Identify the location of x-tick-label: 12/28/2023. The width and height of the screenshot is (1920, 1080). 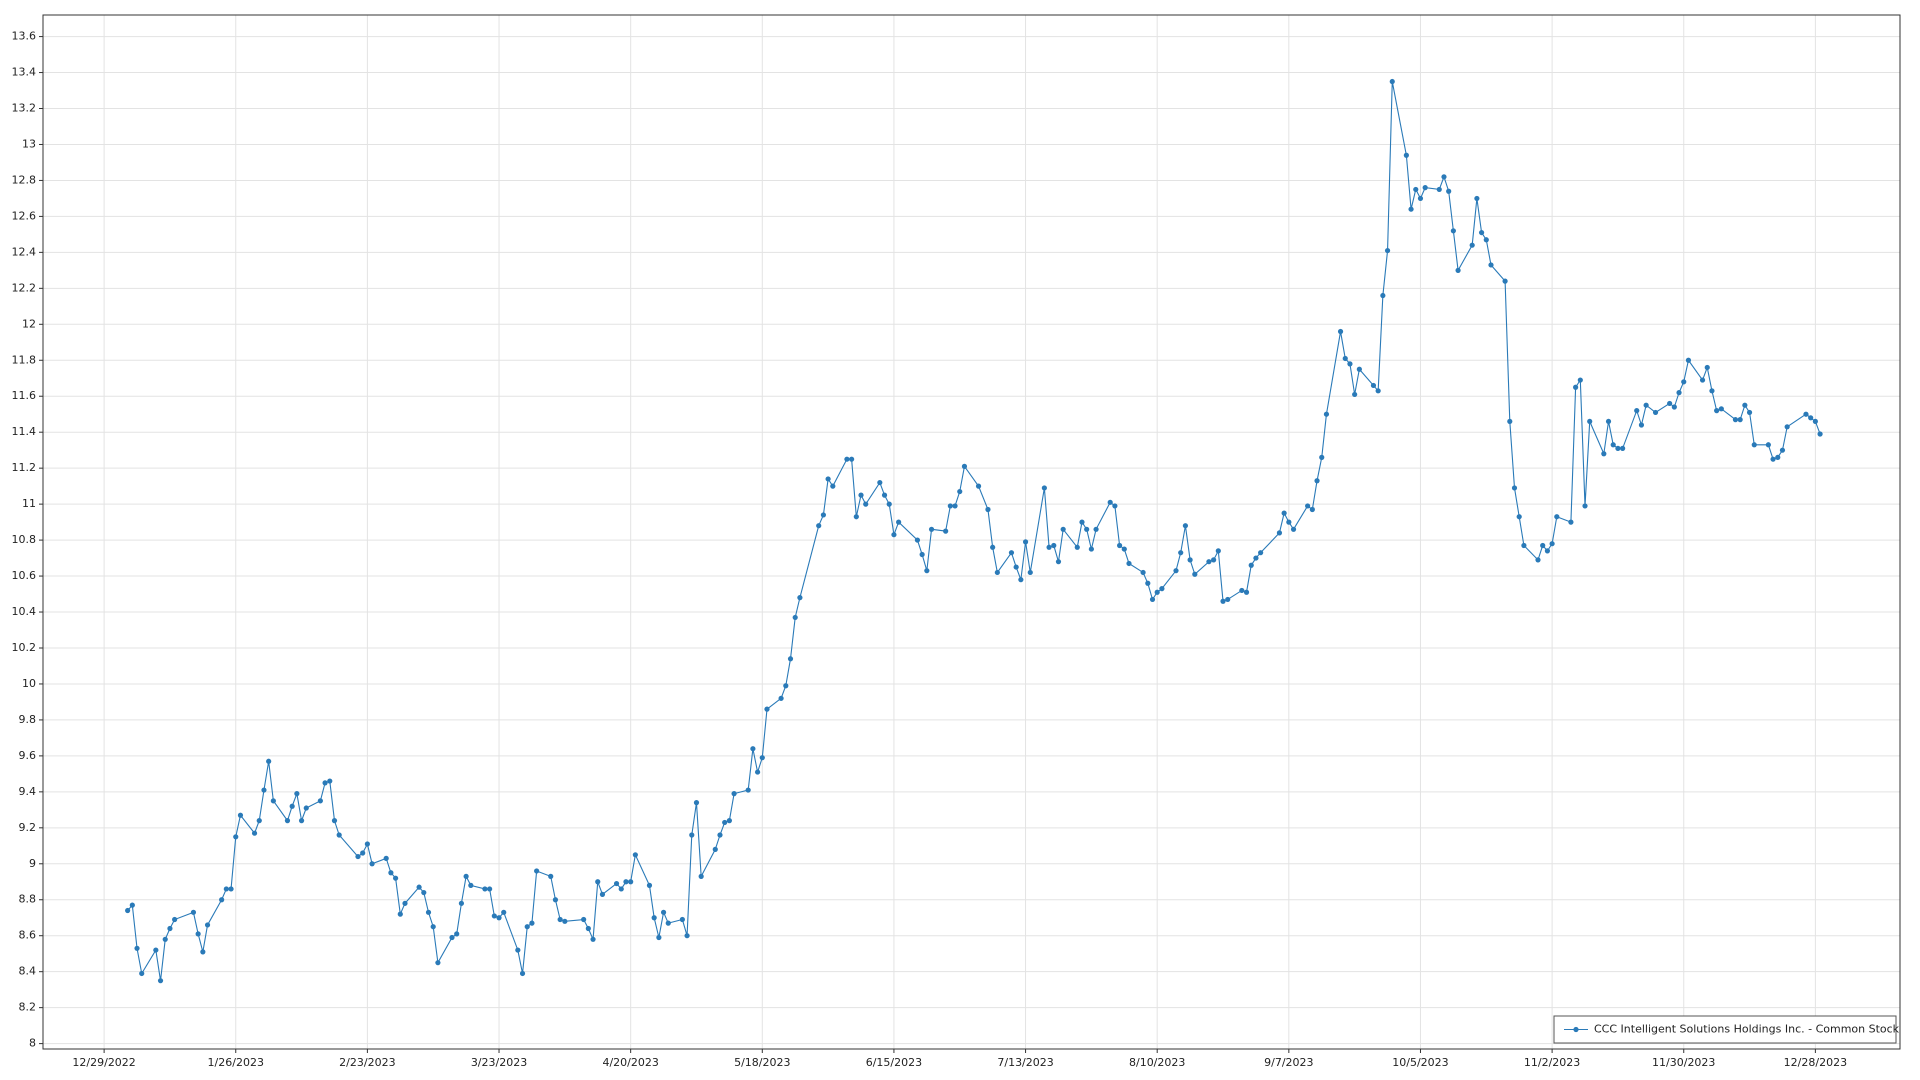
(1815, 1062).